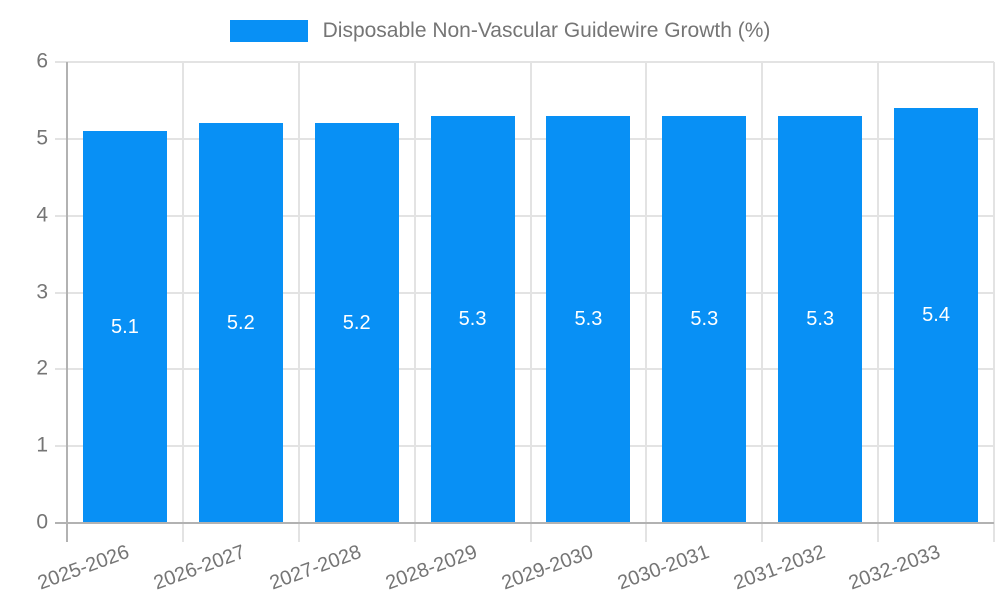 The width and height of the screenshot is (1000, 600). I want to click on y-axis-tick-label: 3, so click(42, 292).